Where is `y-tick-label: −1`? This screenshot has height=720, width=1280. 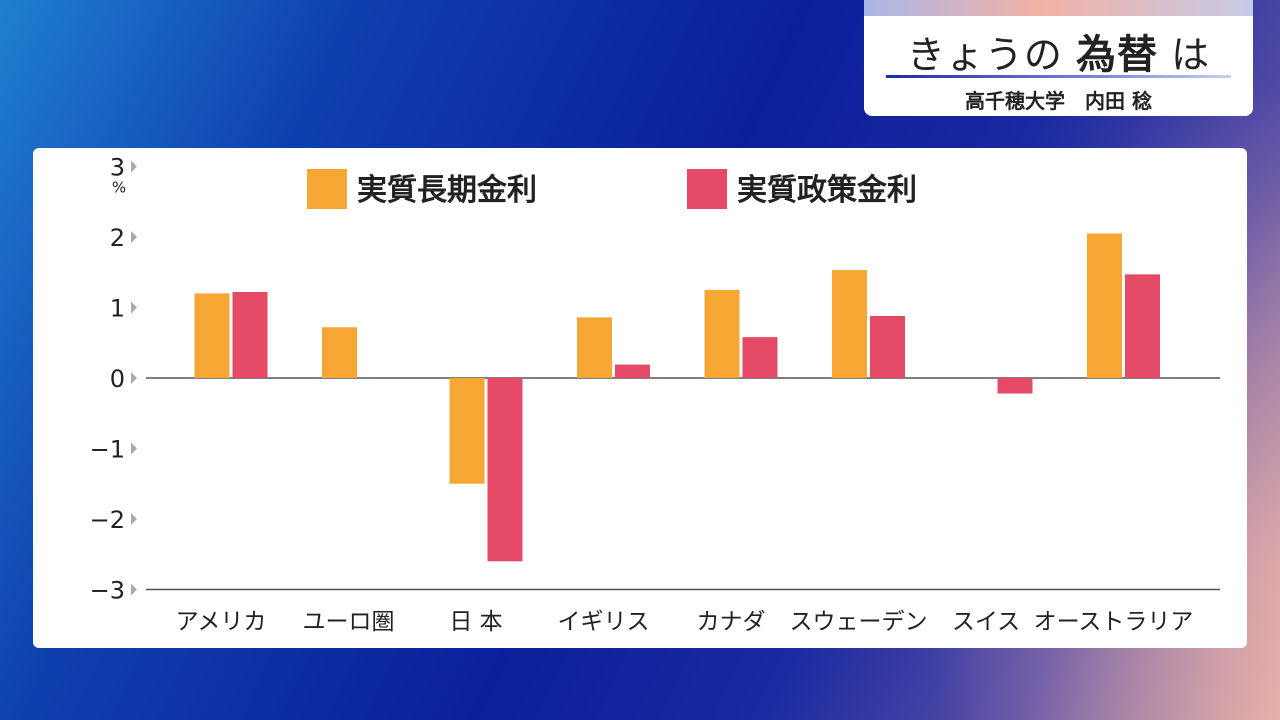 y-tick-label: −1 is located at coordinates (107, 450).